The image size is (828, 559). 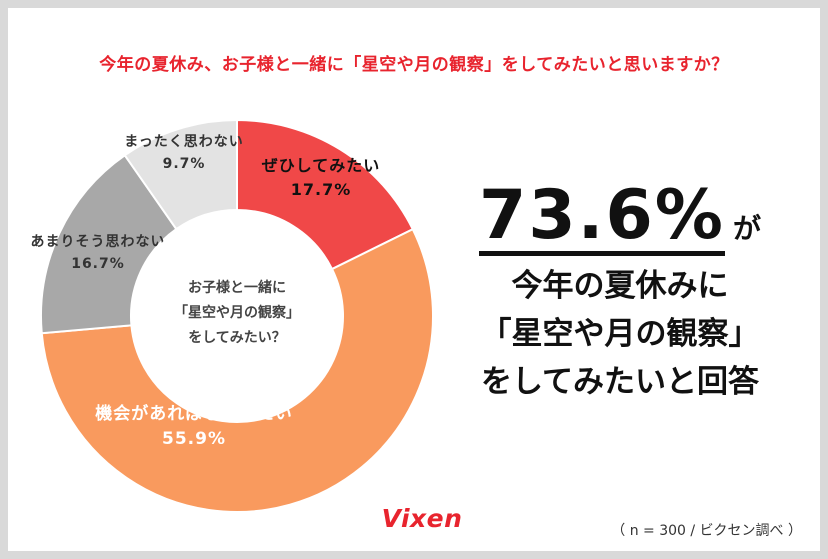 I want to click on center-label-line: をしてみたい？, so click(x=237, y=338).